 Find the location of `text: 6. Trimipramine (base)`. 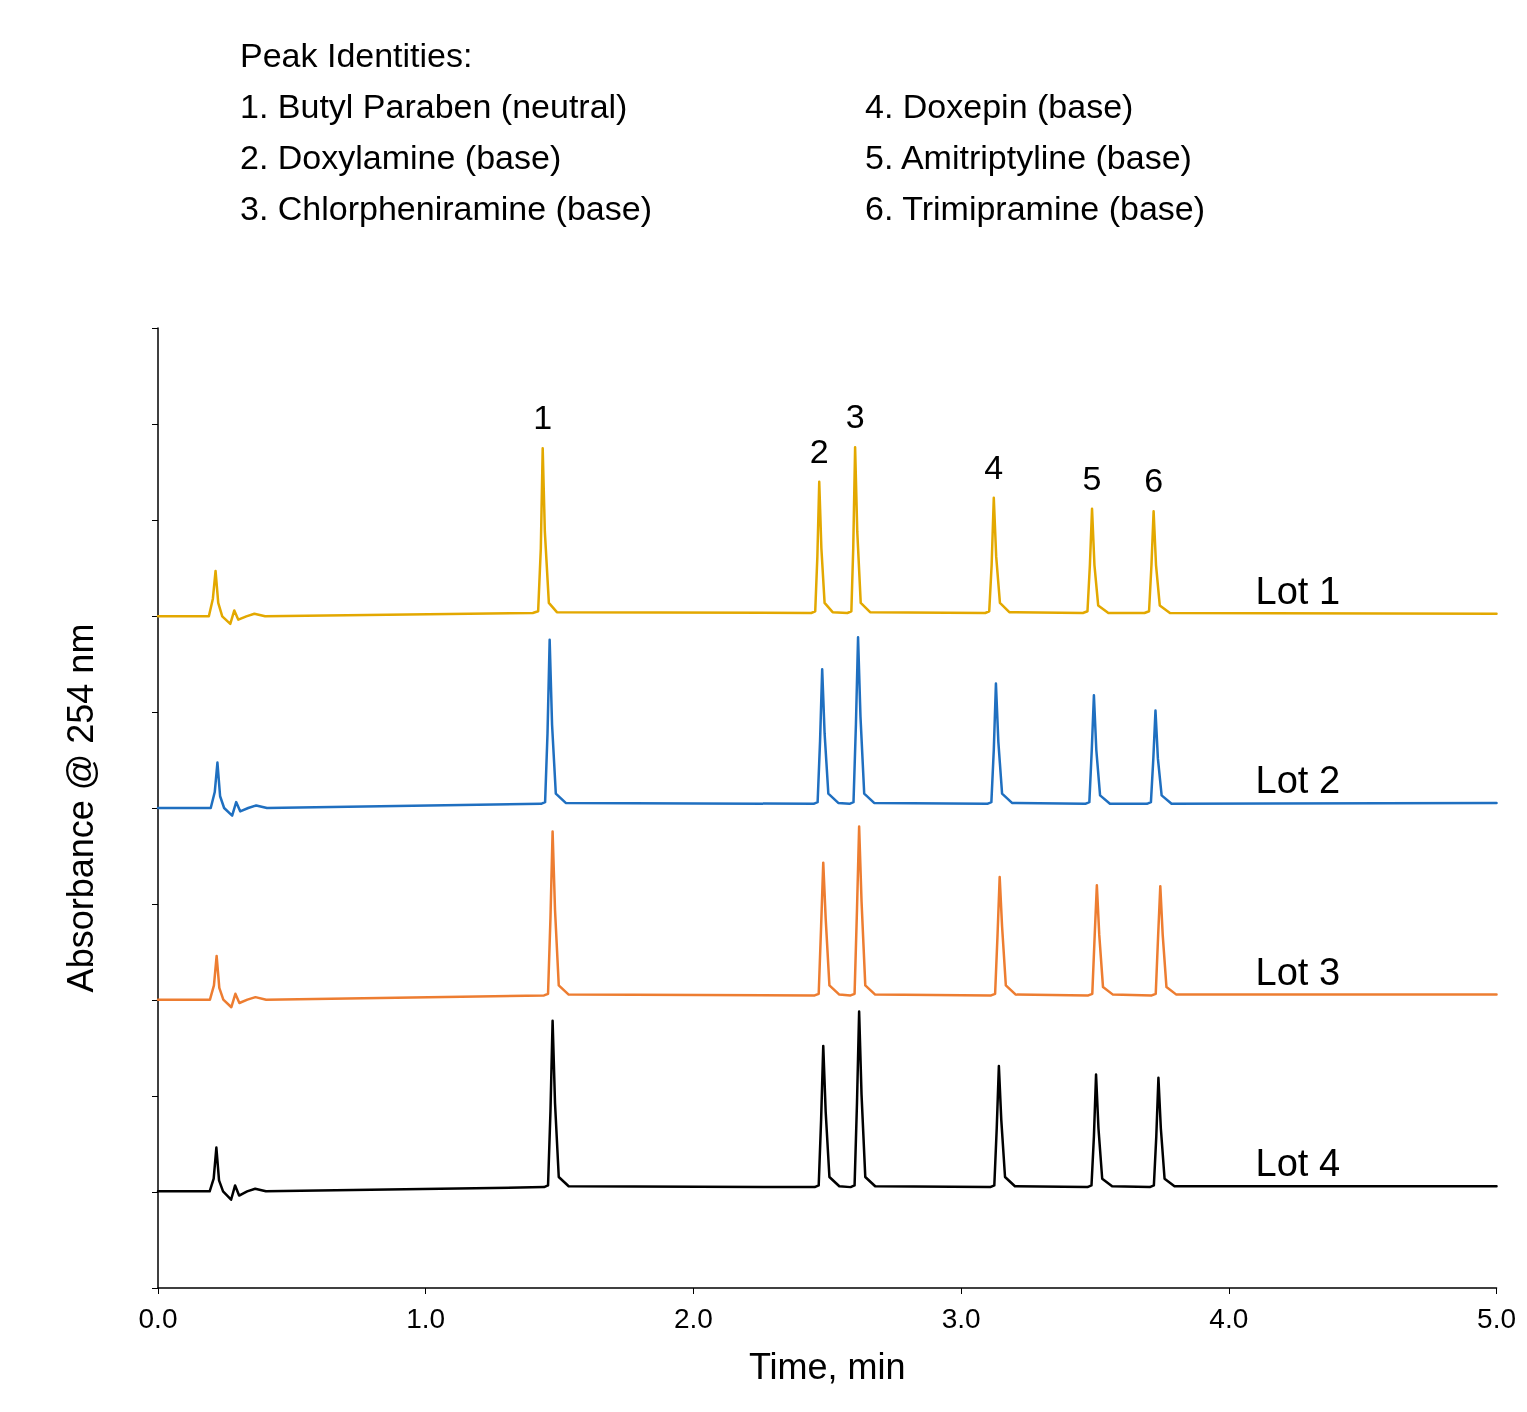

text: 6. Trimipramine (base) is located at coordinates (1036, 208).